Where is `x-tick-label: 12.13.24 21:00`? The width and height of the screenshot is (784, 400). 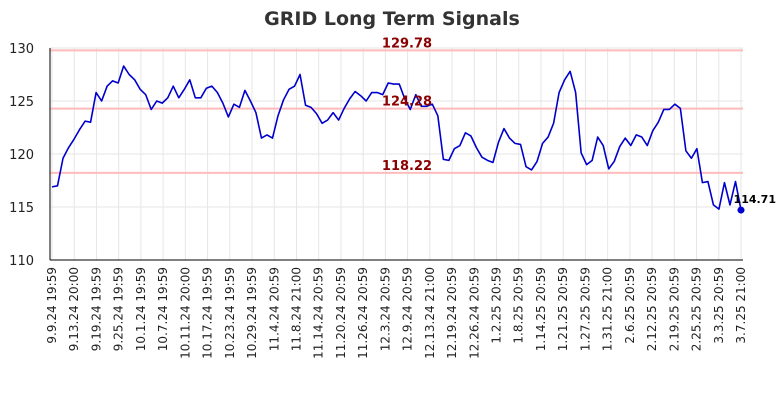
x-tick-label: 12.13.24 21:00 is located at coordinates (430, 313).